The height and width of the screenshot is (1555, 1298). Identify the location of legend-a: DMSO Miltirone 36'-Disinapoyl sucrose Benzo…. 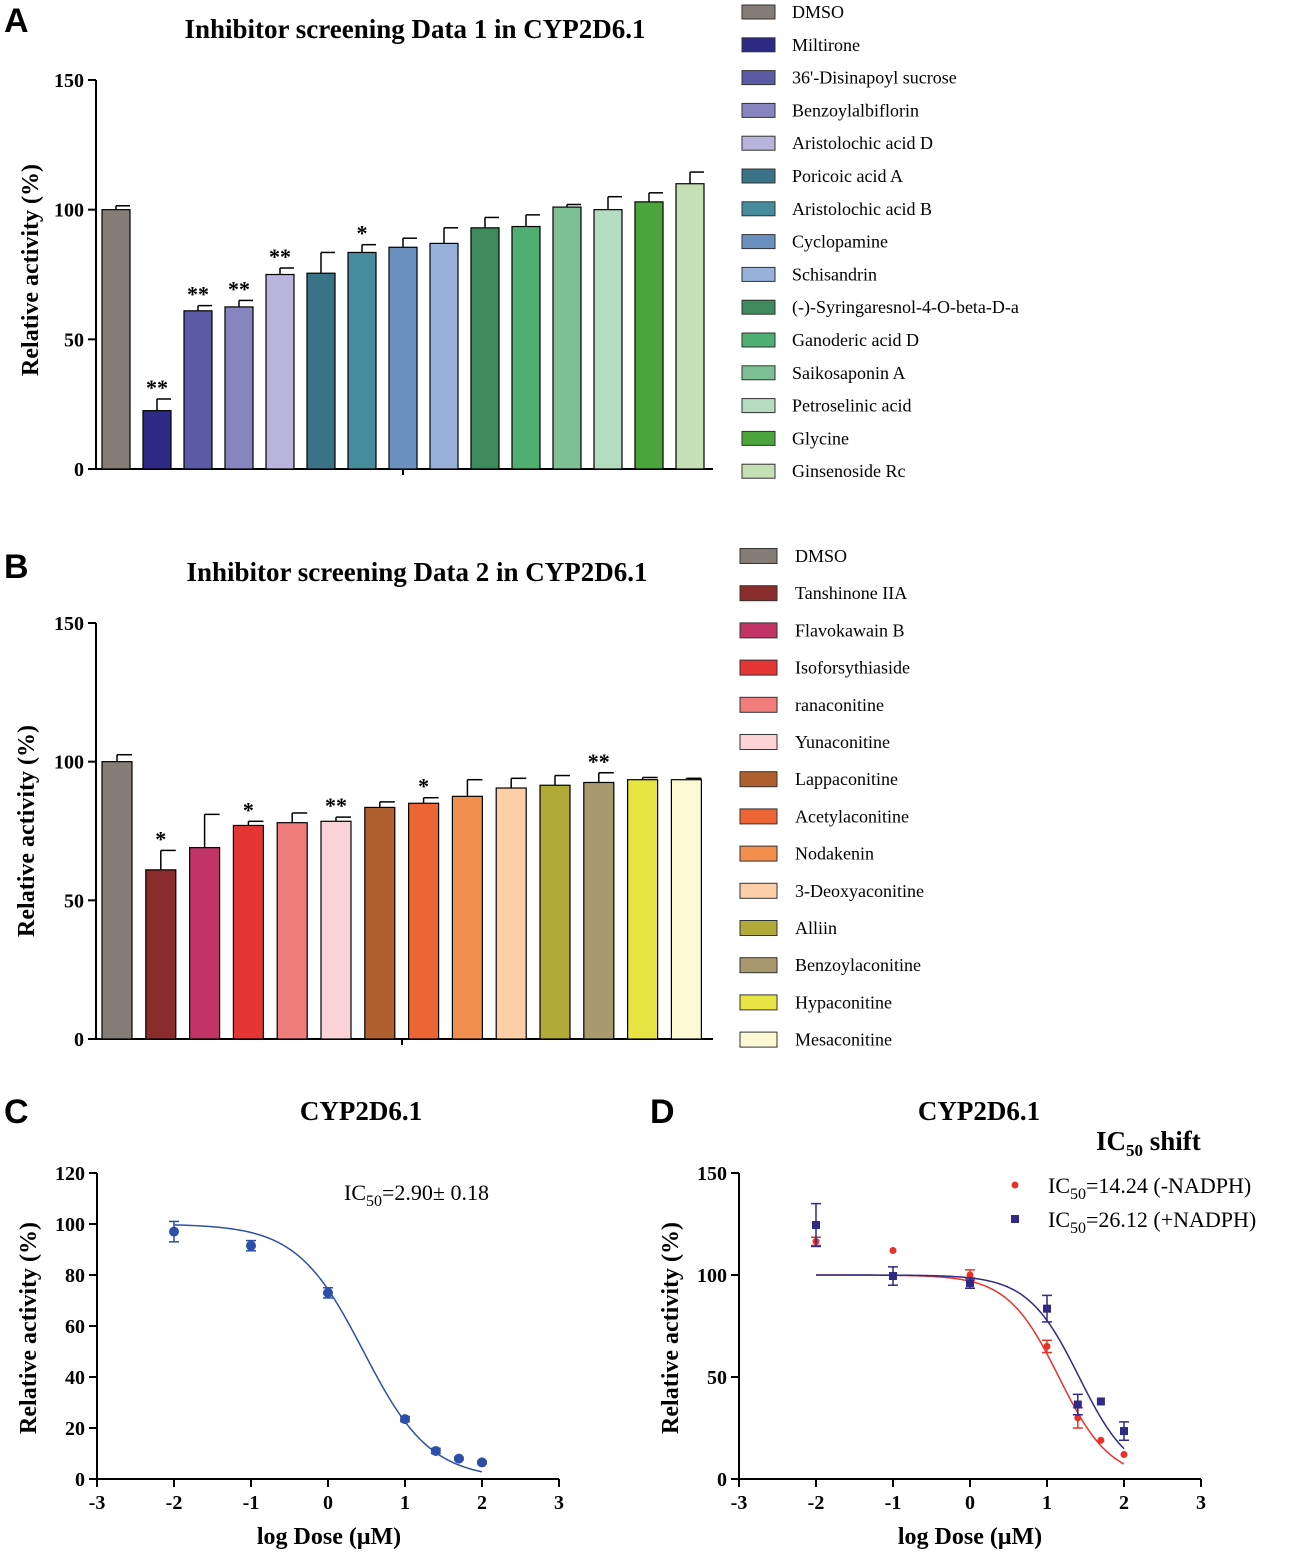
(880, 241).